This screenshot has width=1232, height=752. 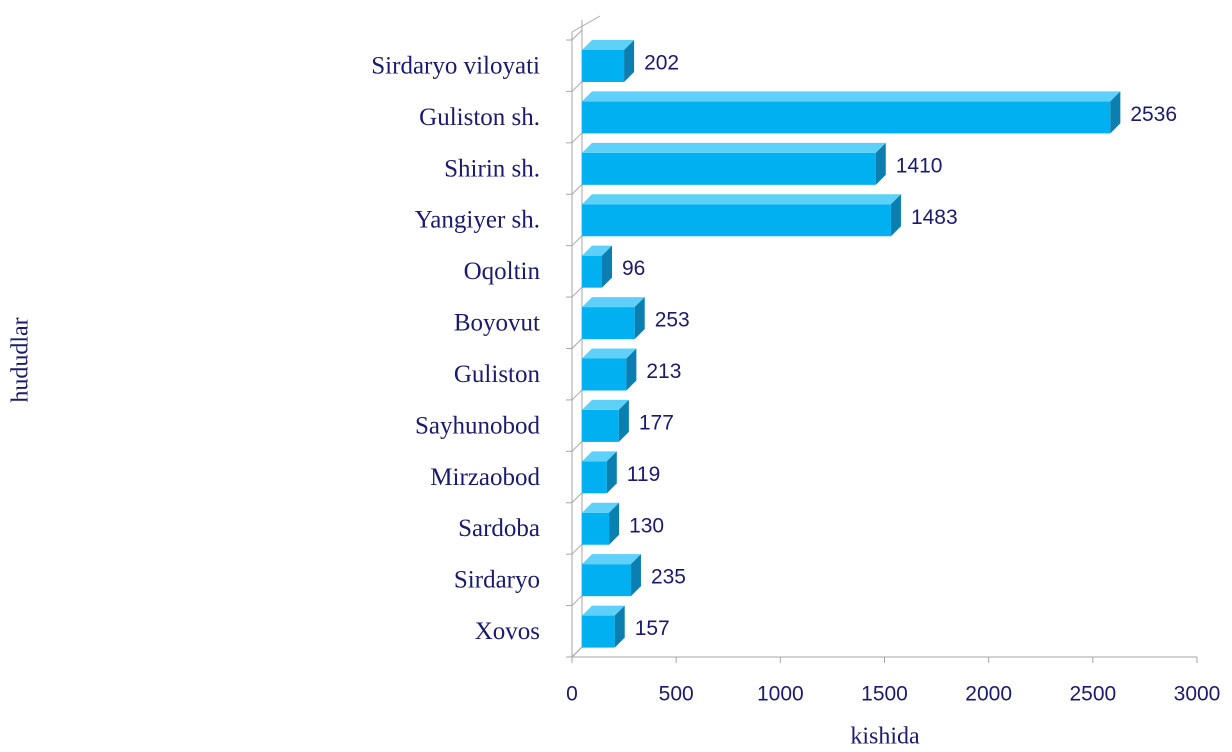 What do you see at coordinates (663, 371) in the screenshot?
I see `value-label: 213` at bounding box center [663, 371].